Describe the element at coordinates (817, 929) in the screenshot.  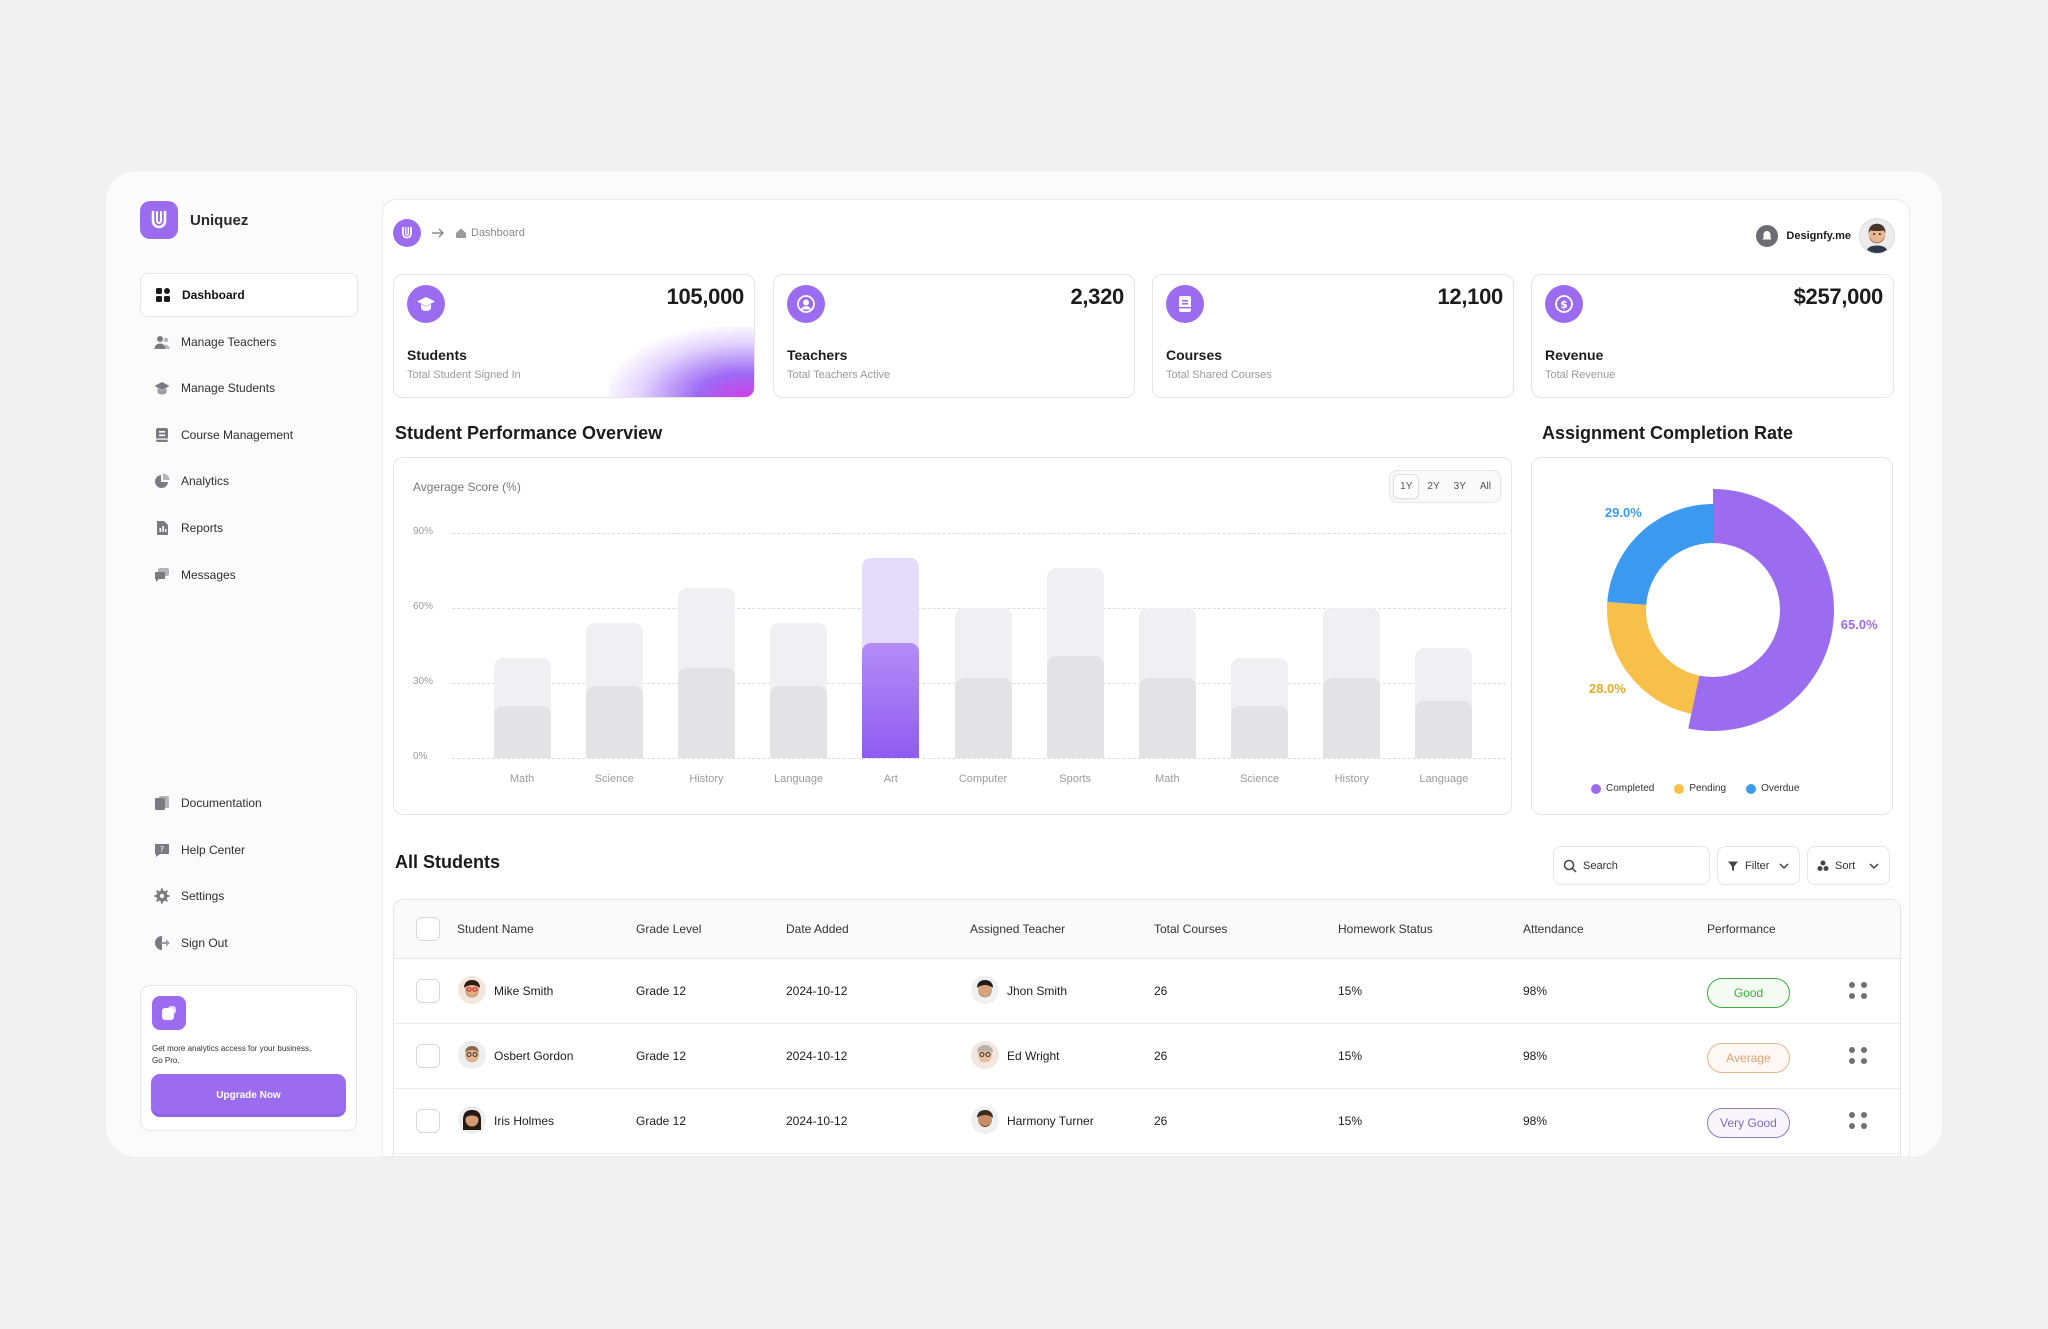
I see `column-header: Date Added` at that location.